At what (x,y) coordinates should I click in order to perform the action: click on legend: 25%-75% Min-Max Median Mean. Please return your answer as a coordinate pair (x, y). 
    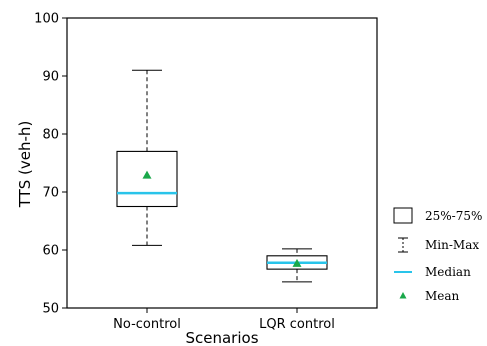
    Looking at the image, I should click on (437, 255).